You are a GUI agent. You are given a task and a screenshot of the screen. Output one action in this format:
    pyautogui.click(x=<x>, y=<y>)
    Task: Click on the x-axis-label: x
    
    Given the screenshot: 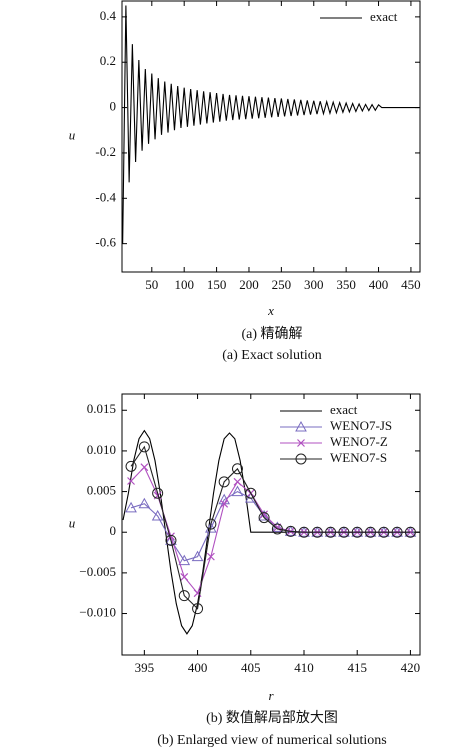 What is the action you would take?
    pyautogui.click(x=270, y=310)
    